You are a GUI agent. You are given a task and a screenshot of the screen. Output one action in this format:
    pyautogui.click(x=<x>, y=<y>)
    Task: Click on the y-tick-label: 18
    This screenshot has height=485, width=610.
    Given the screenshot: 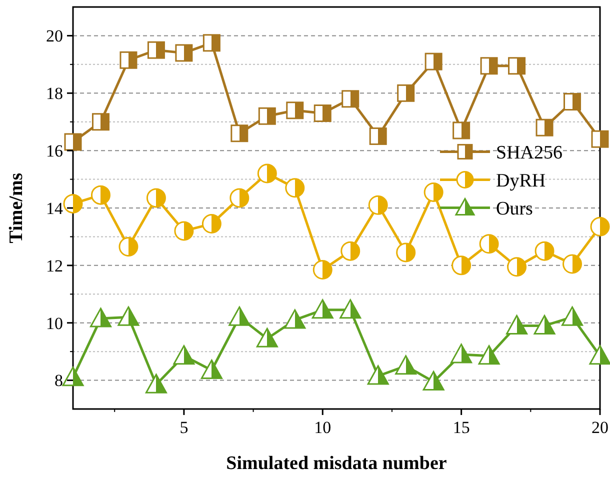 What is the action you would take?
    pyautogui.click(x=54, y=94)
    